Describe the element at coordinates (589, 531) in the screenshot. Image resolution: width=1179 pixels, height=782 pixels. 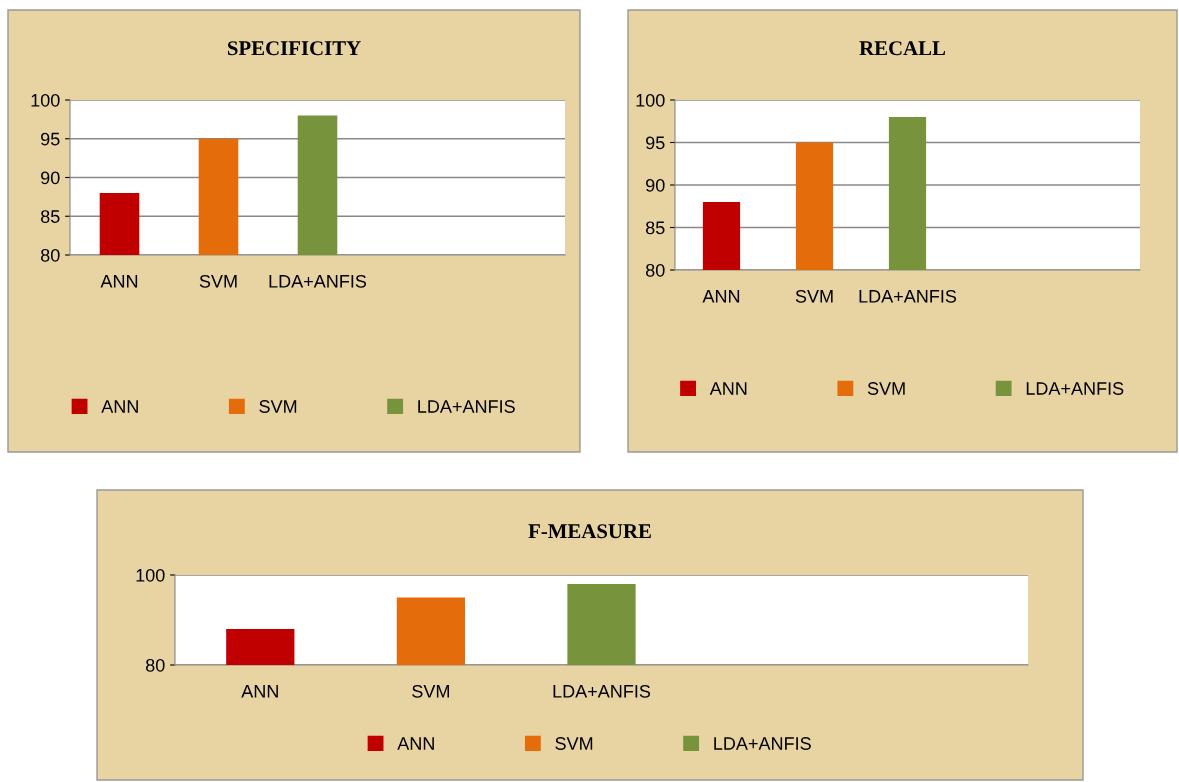
I see `chart-title: F-MEASURE` at that location.